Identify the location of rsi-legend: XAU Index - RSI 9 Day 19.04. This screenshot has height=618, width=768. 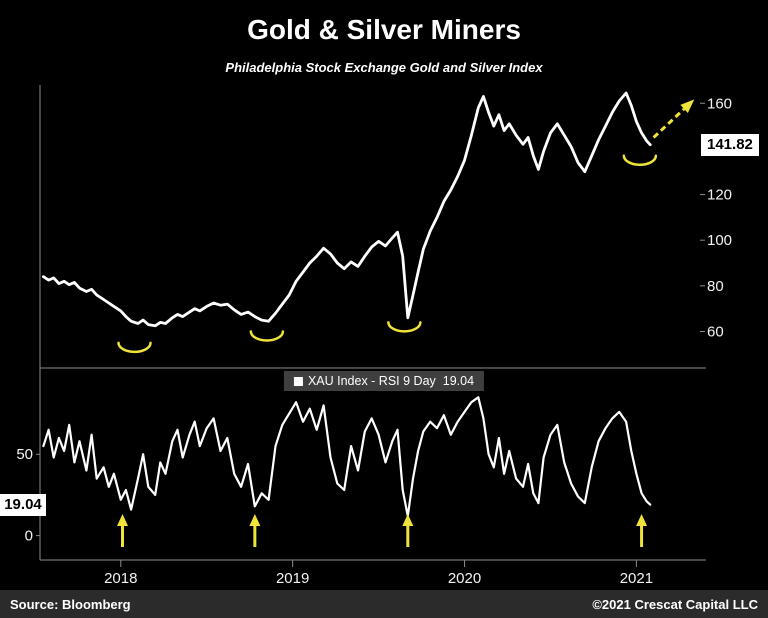
(384, 381).